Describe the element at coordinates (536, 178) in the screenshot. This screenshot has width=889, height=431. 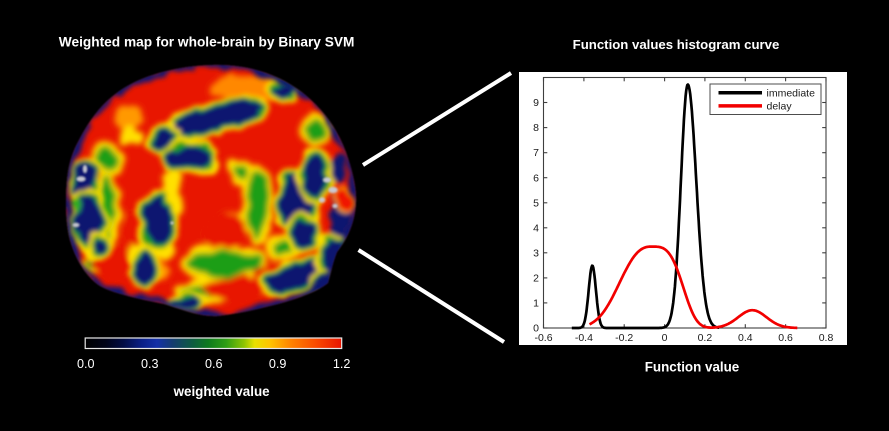
I see `svg-text: 6` at that location.